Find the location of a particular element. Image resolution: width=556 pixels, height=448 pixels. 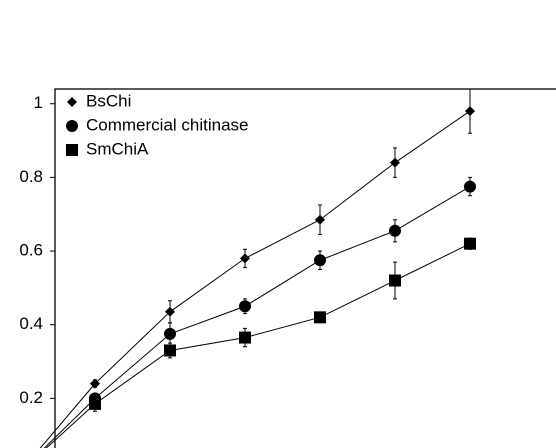

y-tick-label: 0.6 is located at coordinates (31, 250).